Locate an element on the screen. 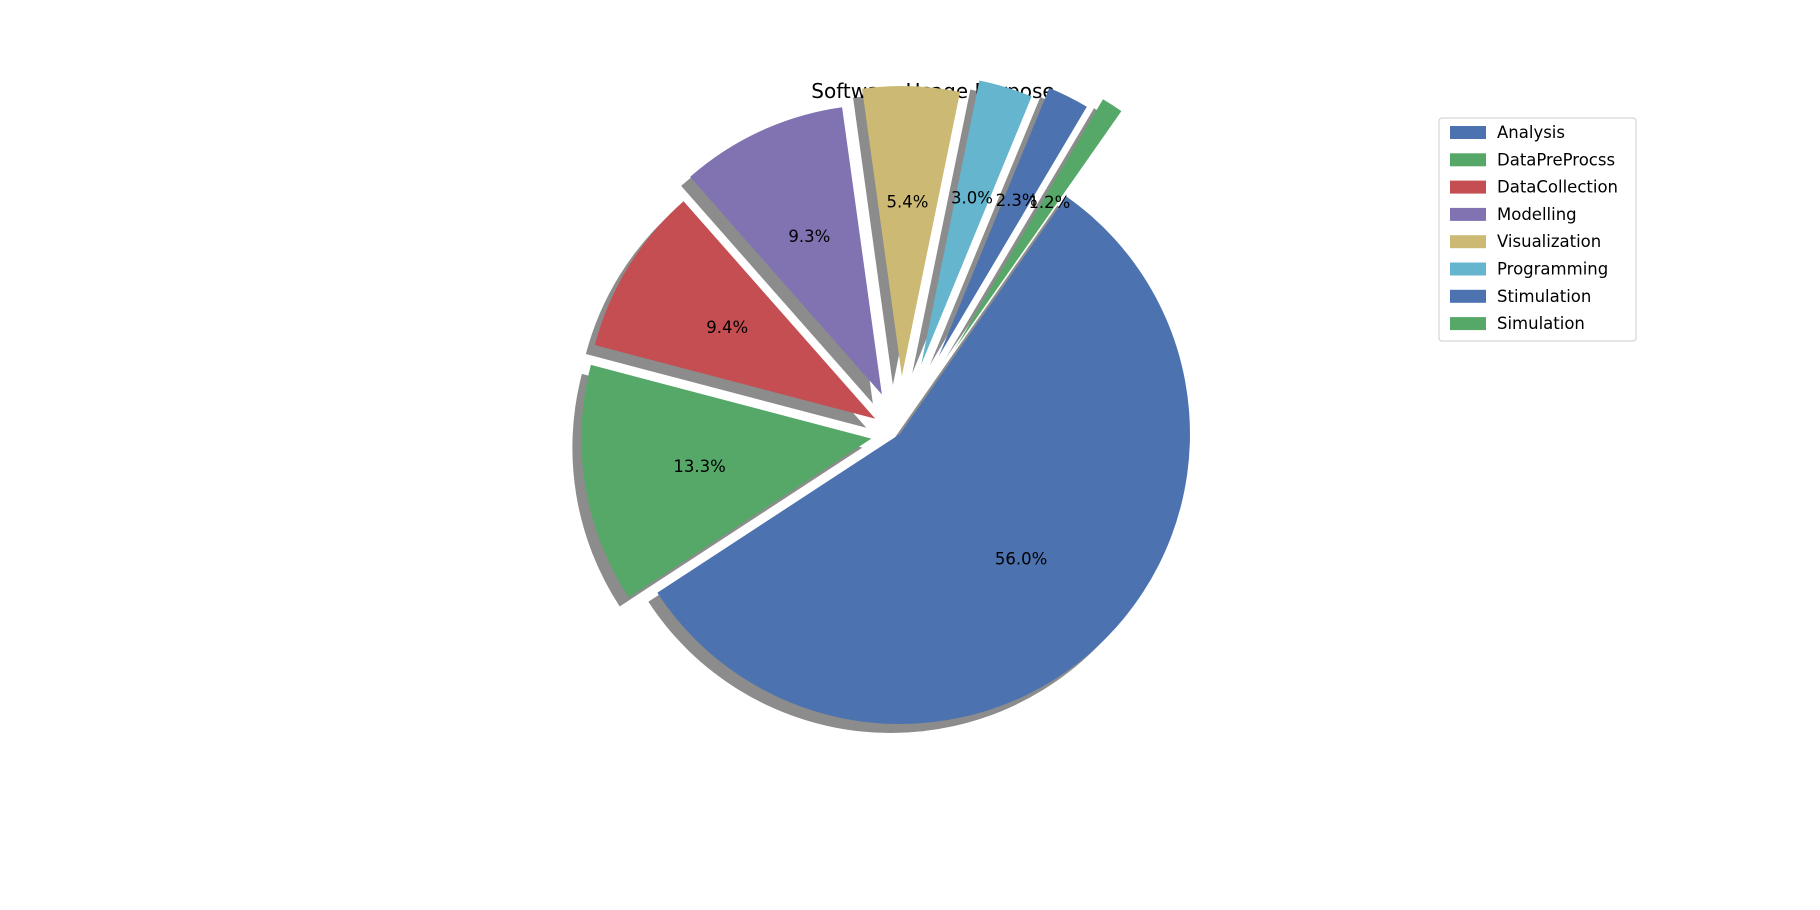  percentage-labels: 56.0% 13.3% 9.4% 9.3% 5.4% 3.0% 2.3%1.2% is located at coordinates (871, 379).